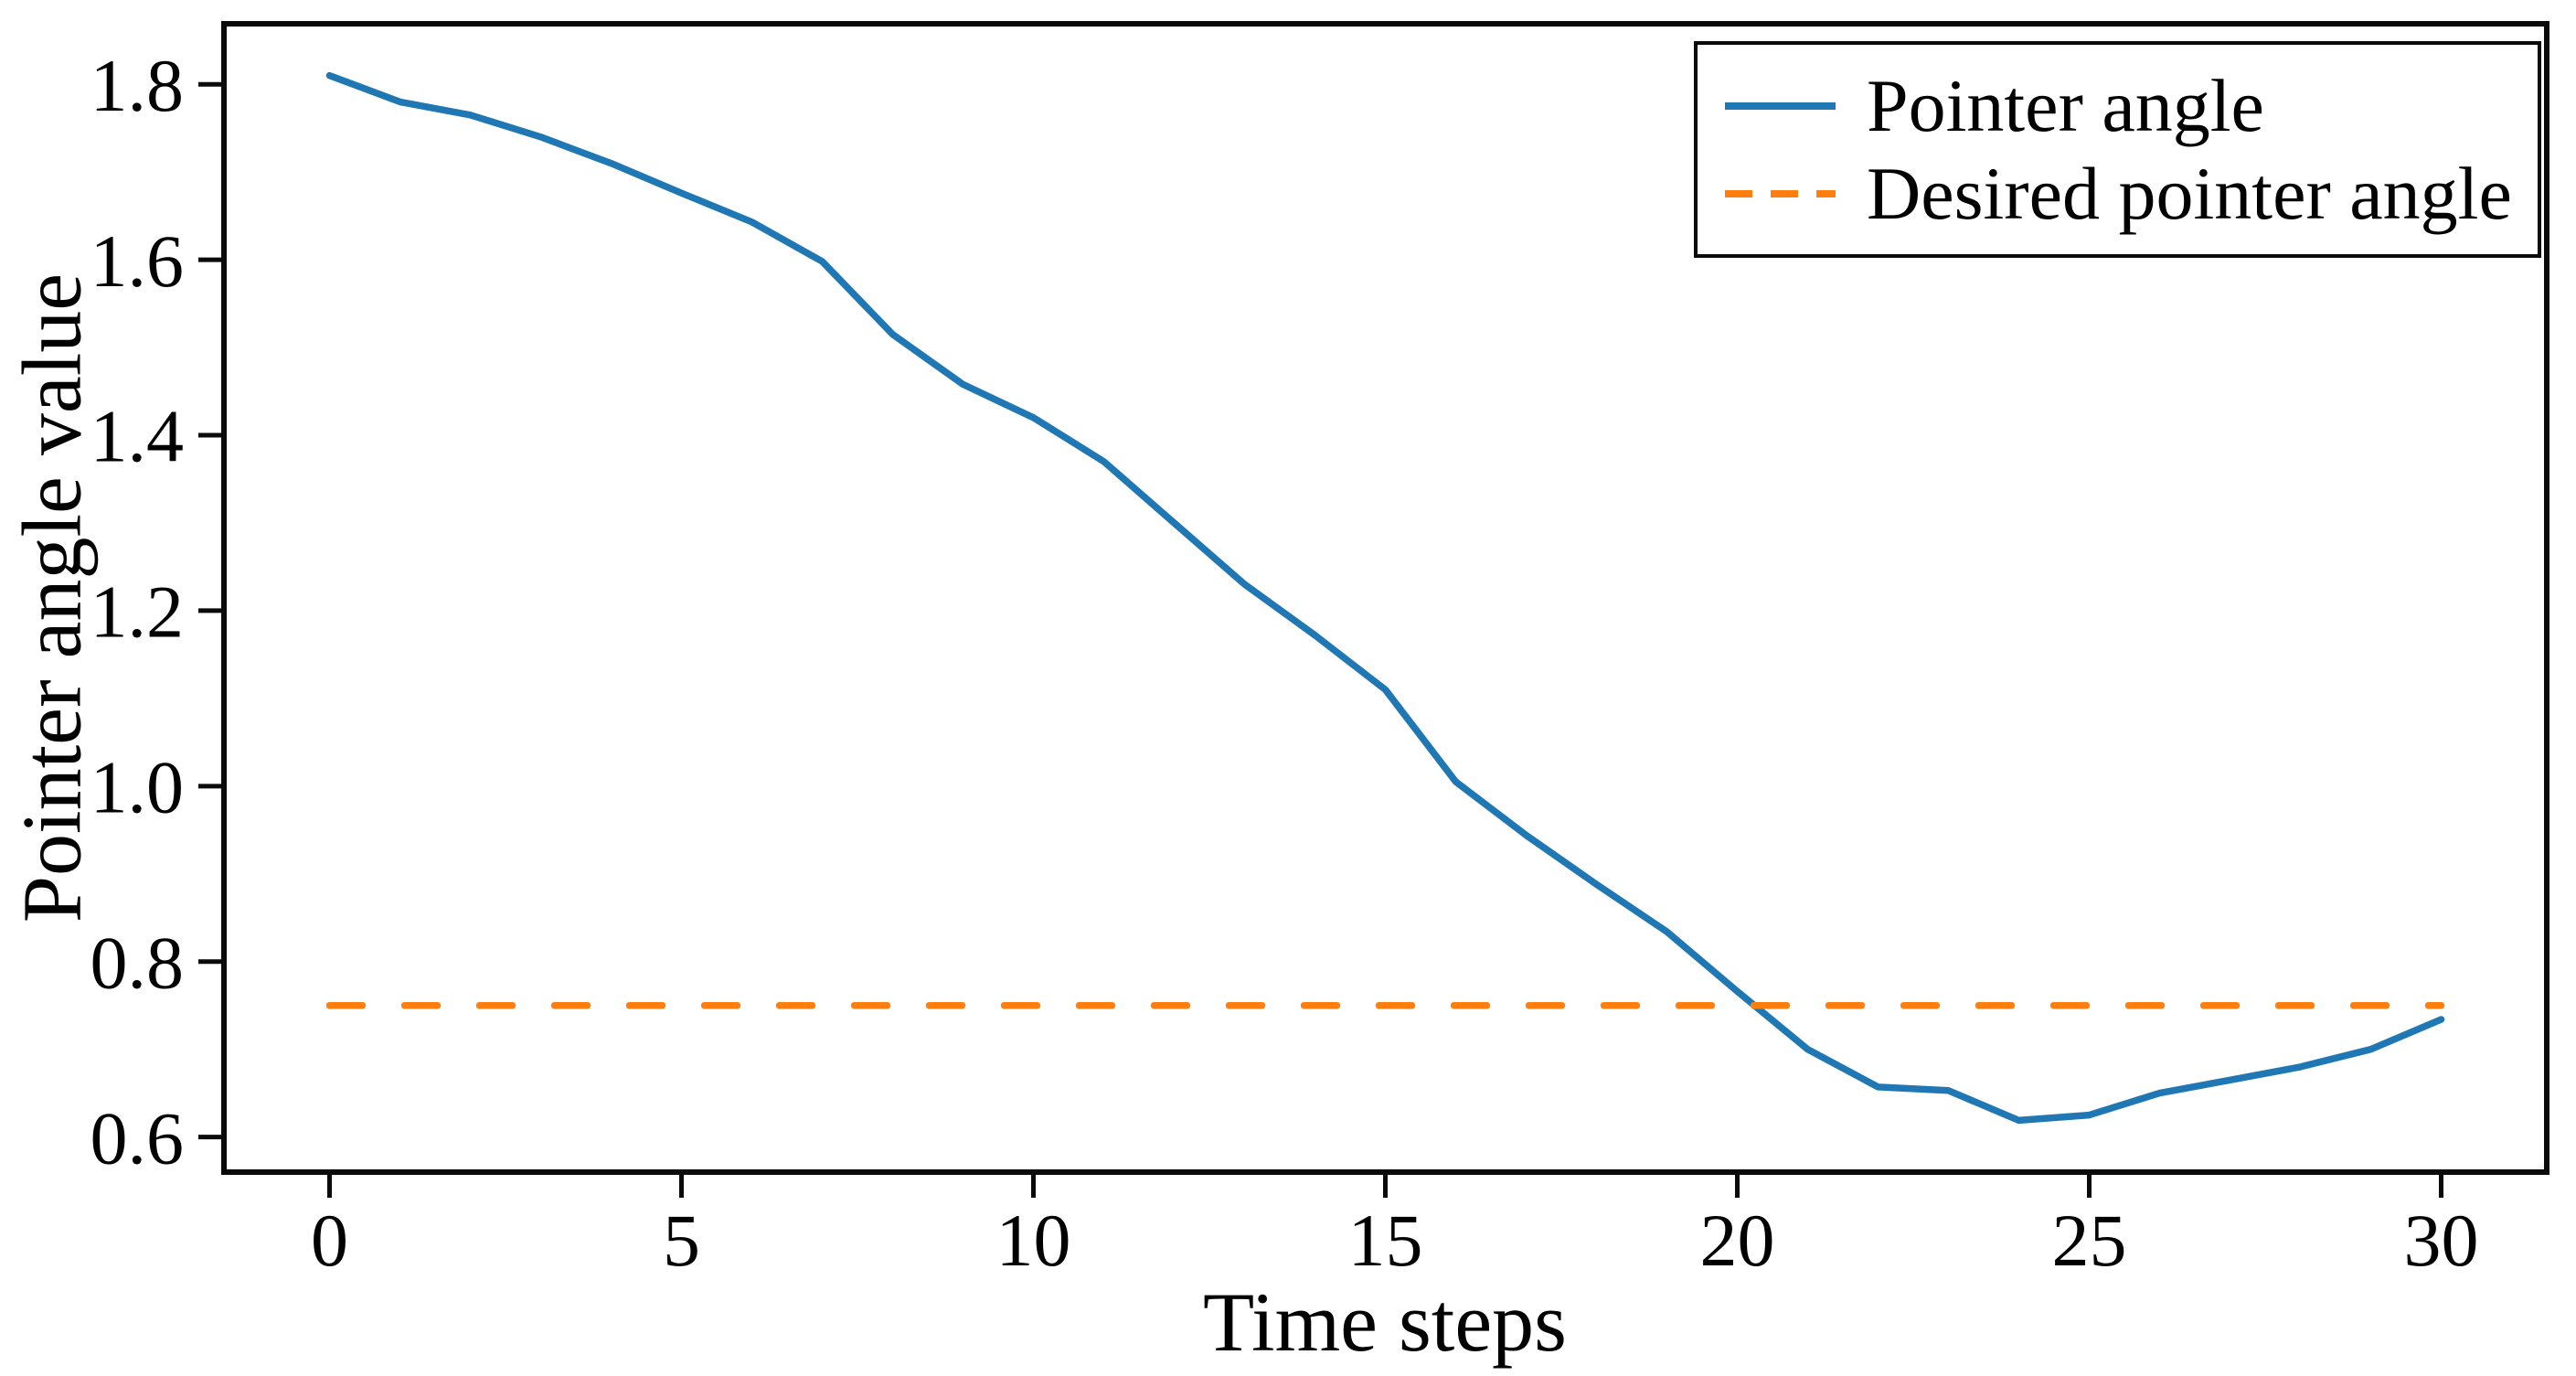 The image size is (2576, 1376). I want to click on y-tick-label: 0.8, so click(138, 962).